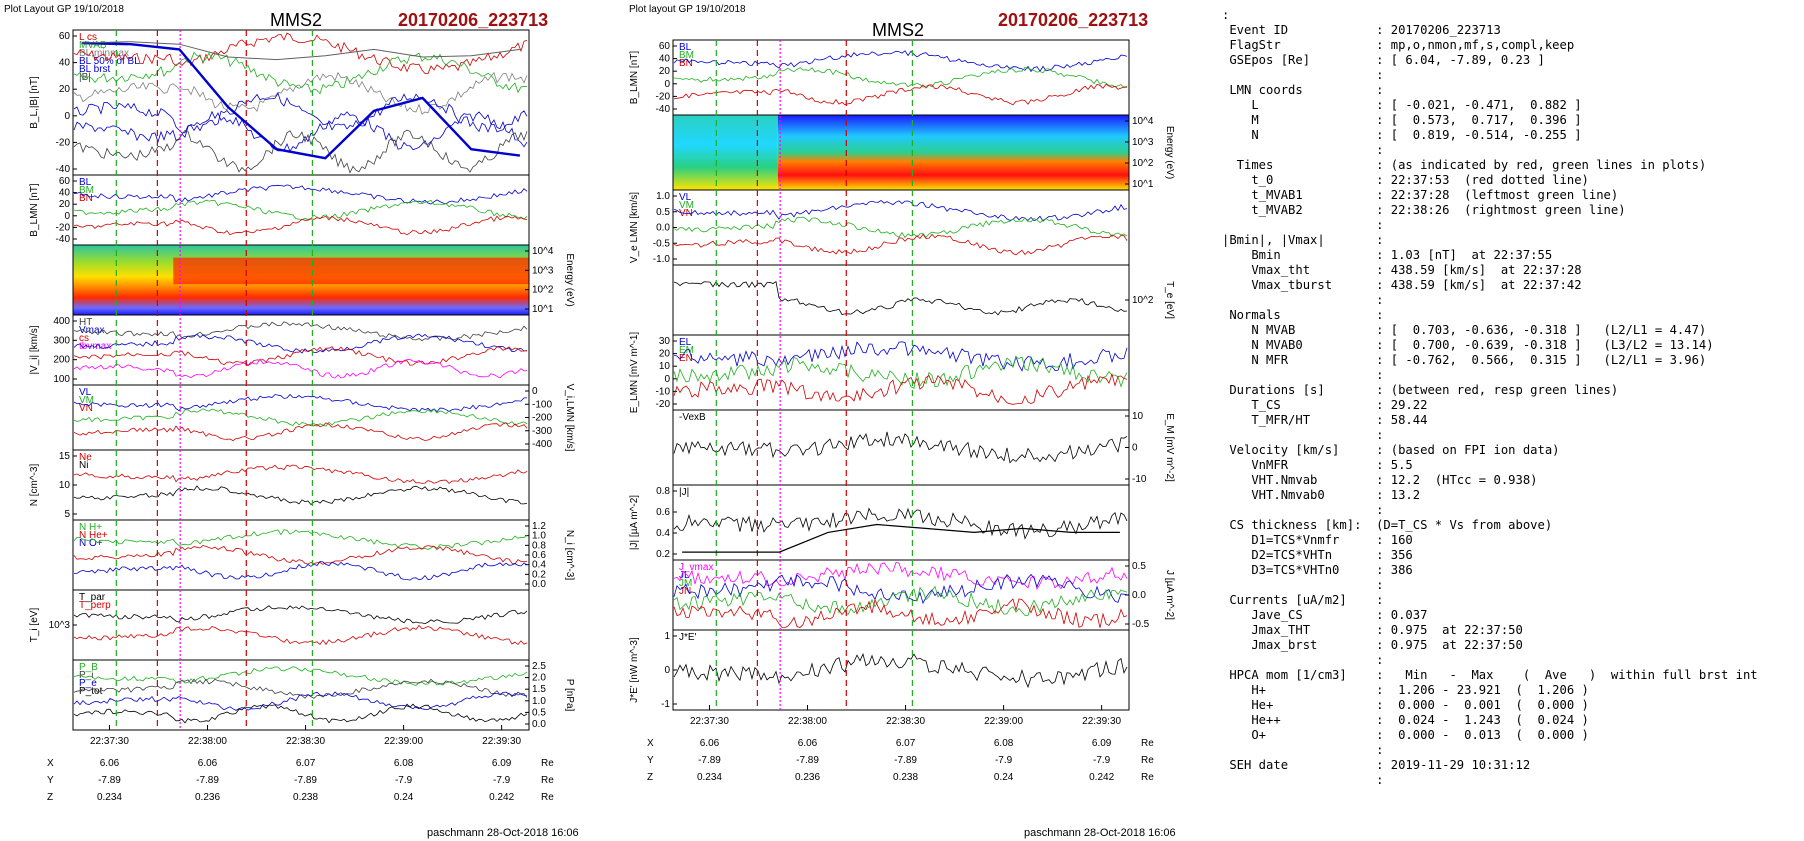 This screenshot has width=1804, height=841. Describe the element at coordinates (65, 89) in the screenshot. I see `left-ytick-label: 20` at that location.